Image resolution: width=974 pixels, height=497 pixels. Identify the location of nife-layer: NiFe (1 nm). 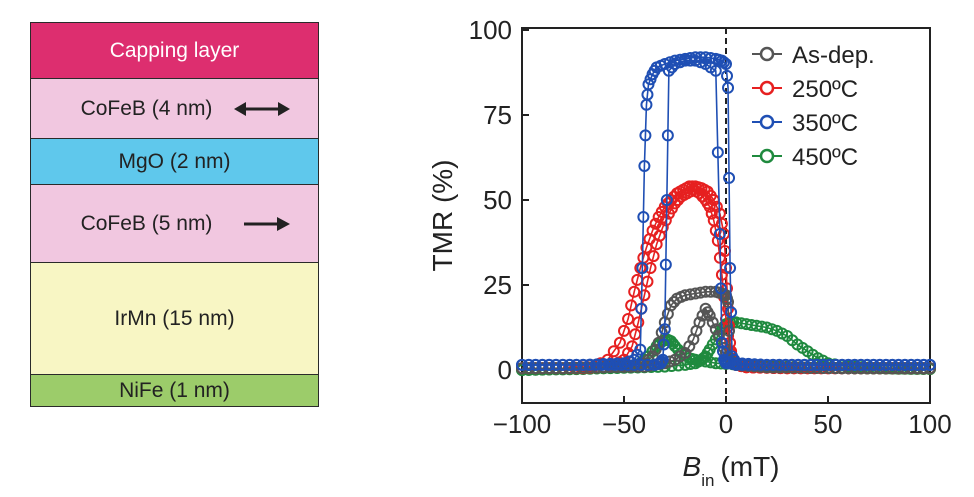
(174, 390).